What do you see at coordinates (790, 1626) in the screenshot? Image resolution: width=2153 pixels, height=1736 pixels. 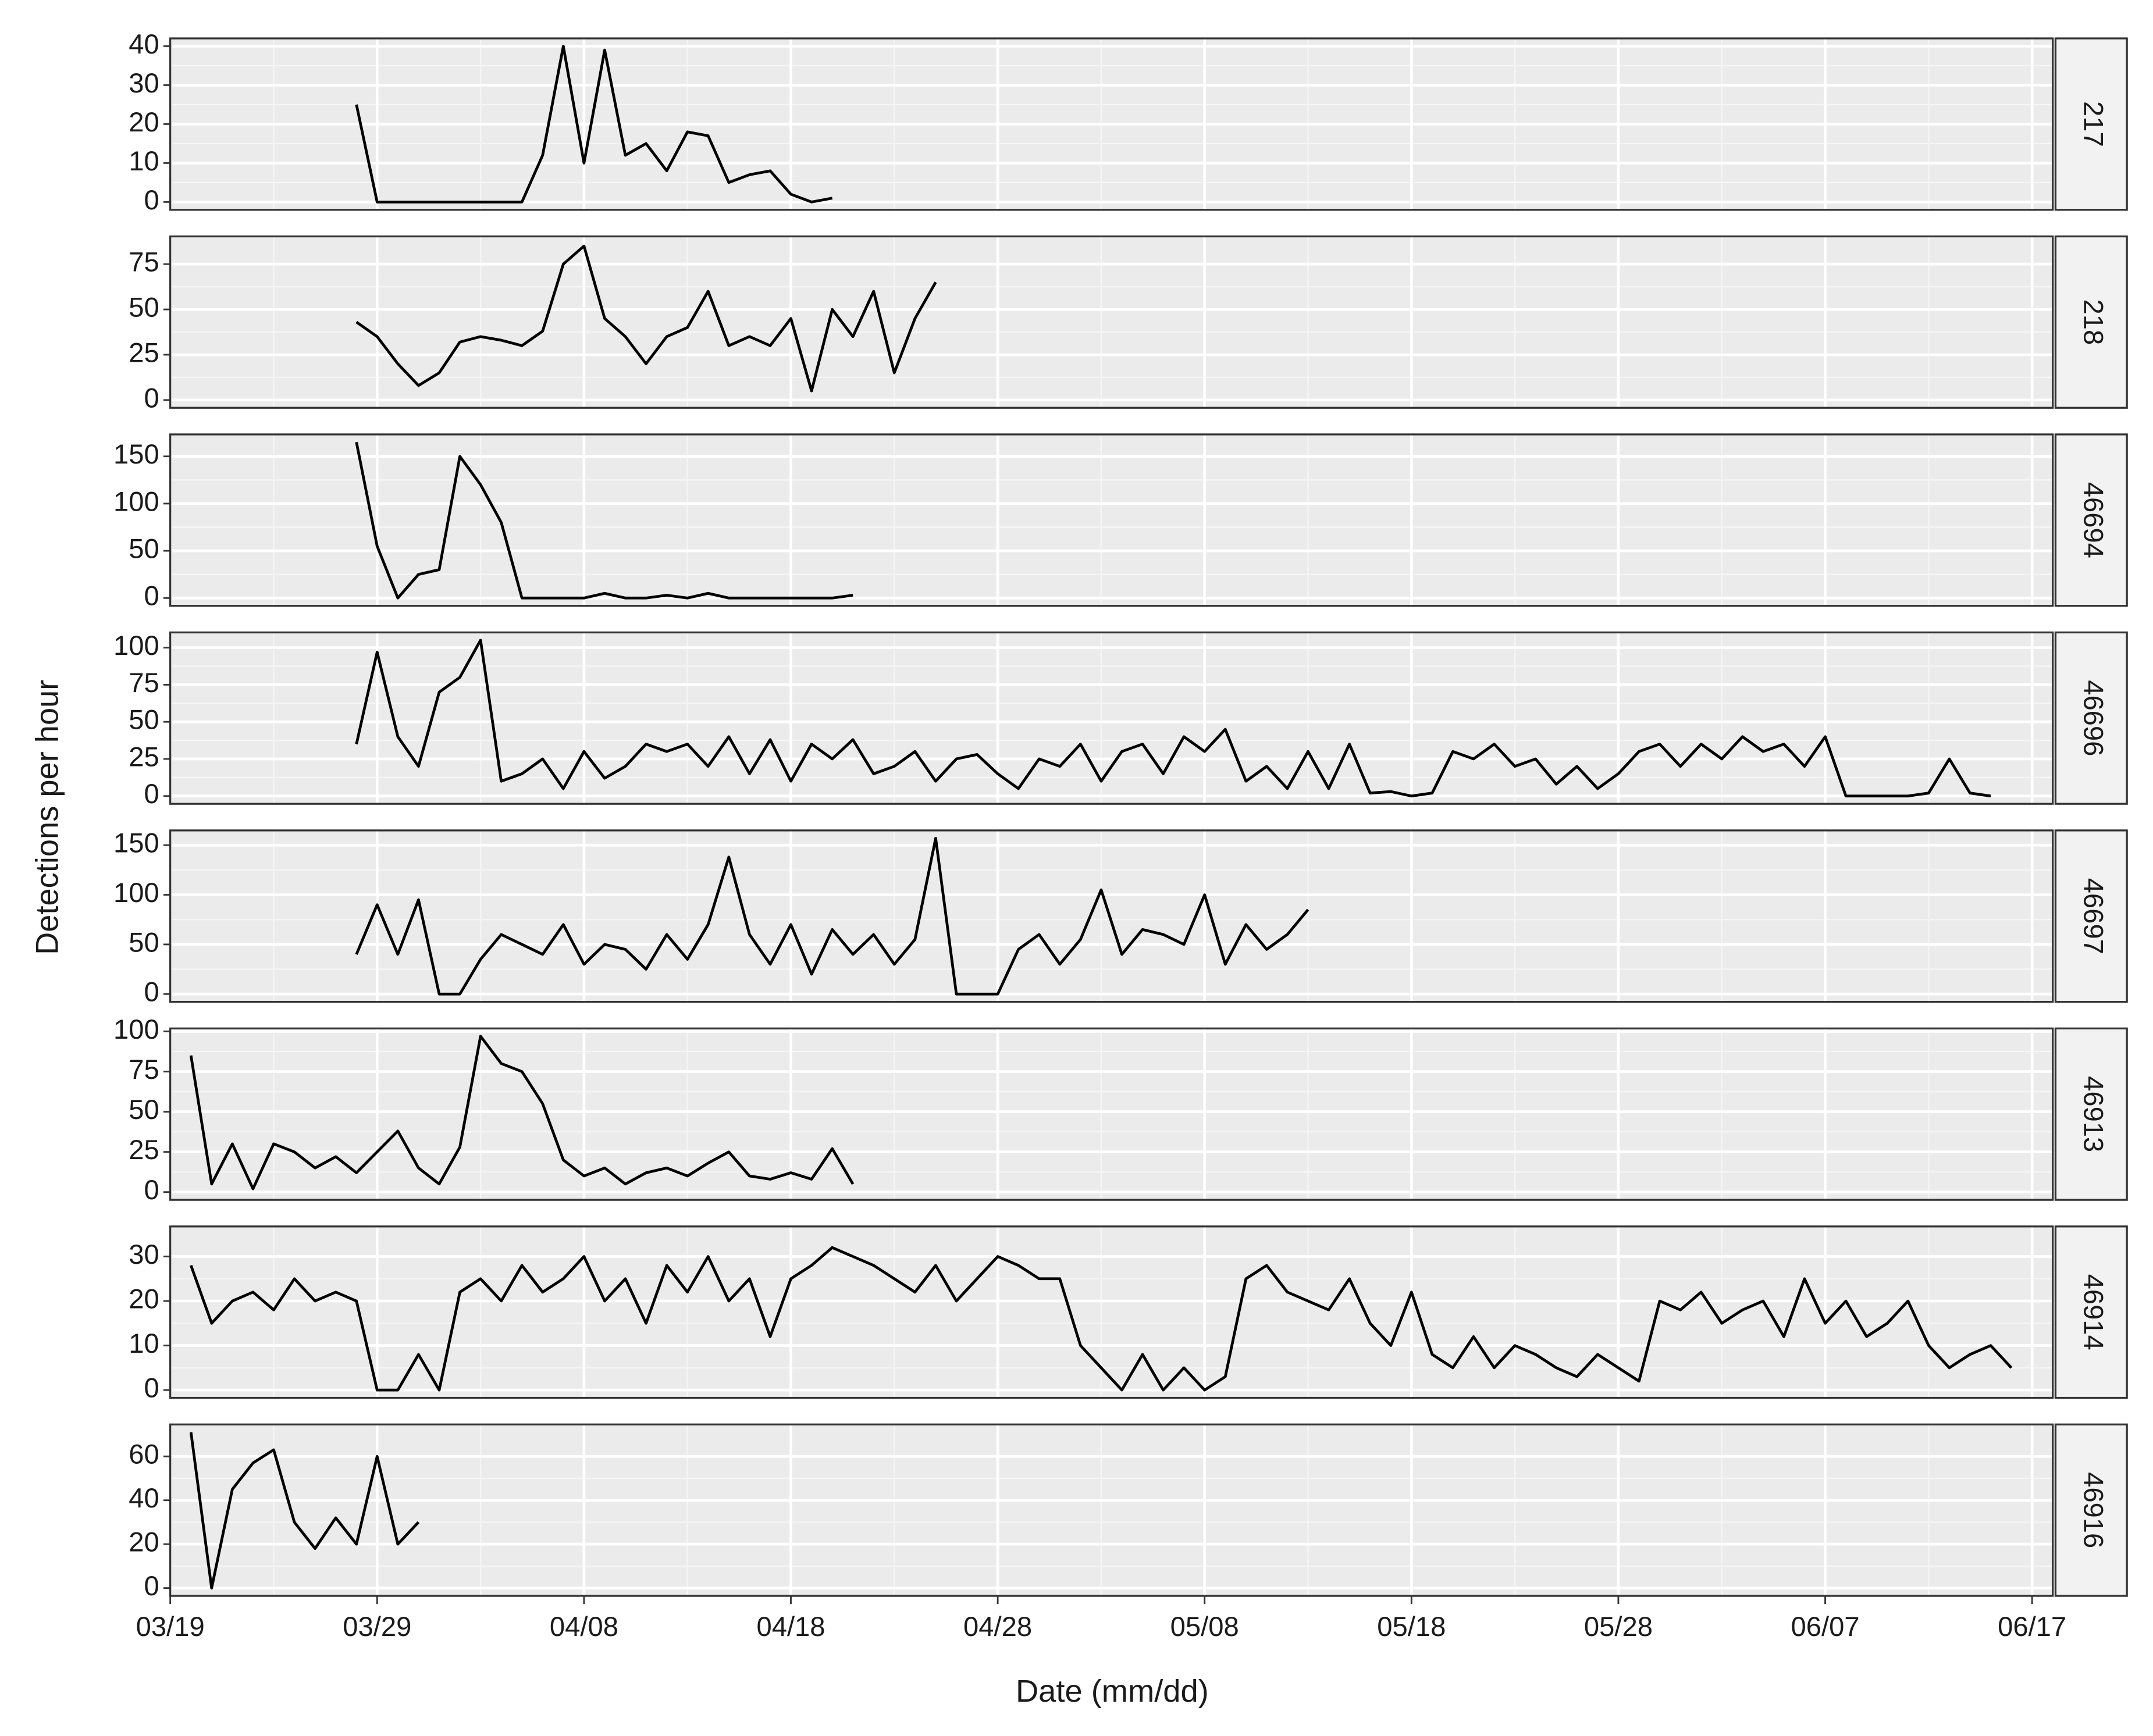 I see `x-tick-label: 04/18` at bounding box center [790, 1626].